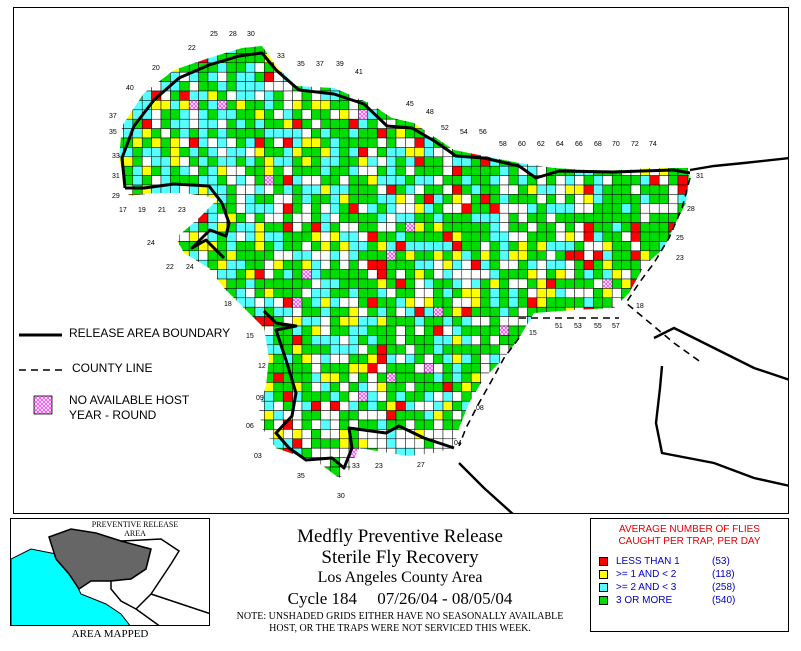  Describe the element at coordinates (693, 561) in the screenshot. I see `key-item: LESS THAN 1 (53)` at that location.